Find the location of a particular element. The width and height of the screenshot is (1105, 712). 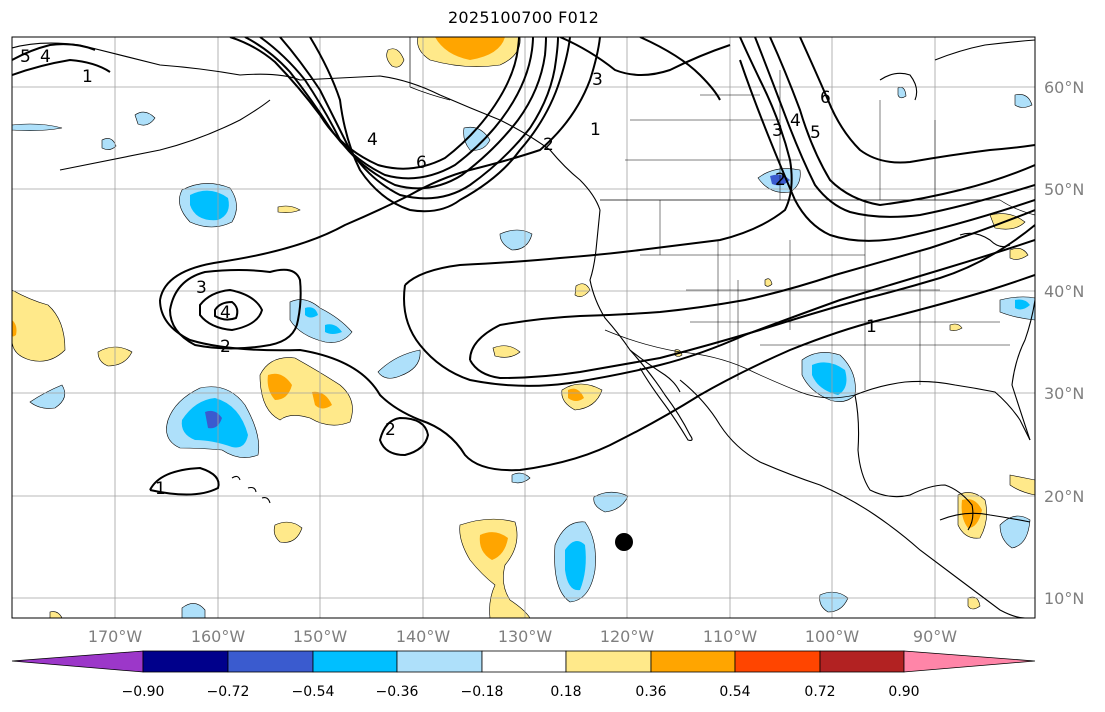

lat-label: 30°N is located at coordinates (1064, 393).